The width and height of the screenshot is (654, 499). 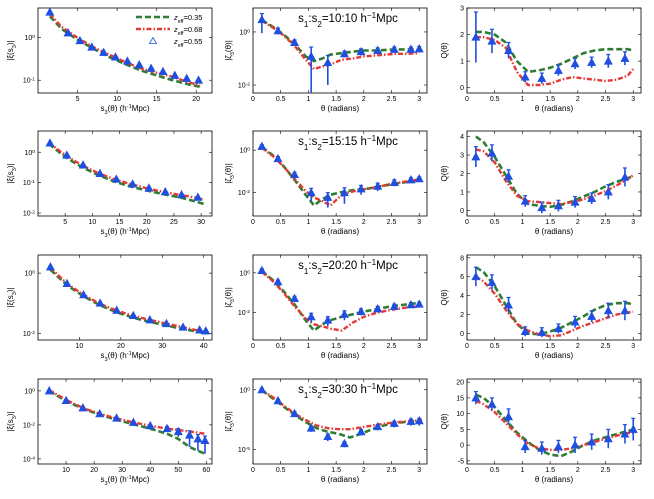 I want to click on x-tick-label: 15, so click(x=157, y=99).